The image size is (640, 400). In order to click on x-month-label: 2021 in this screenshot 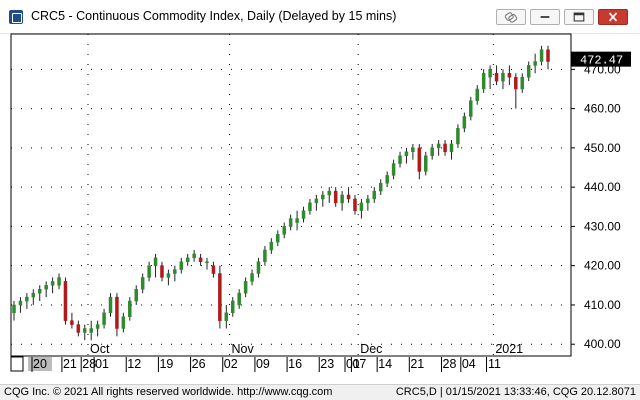, I will do `click(509, 349)`.